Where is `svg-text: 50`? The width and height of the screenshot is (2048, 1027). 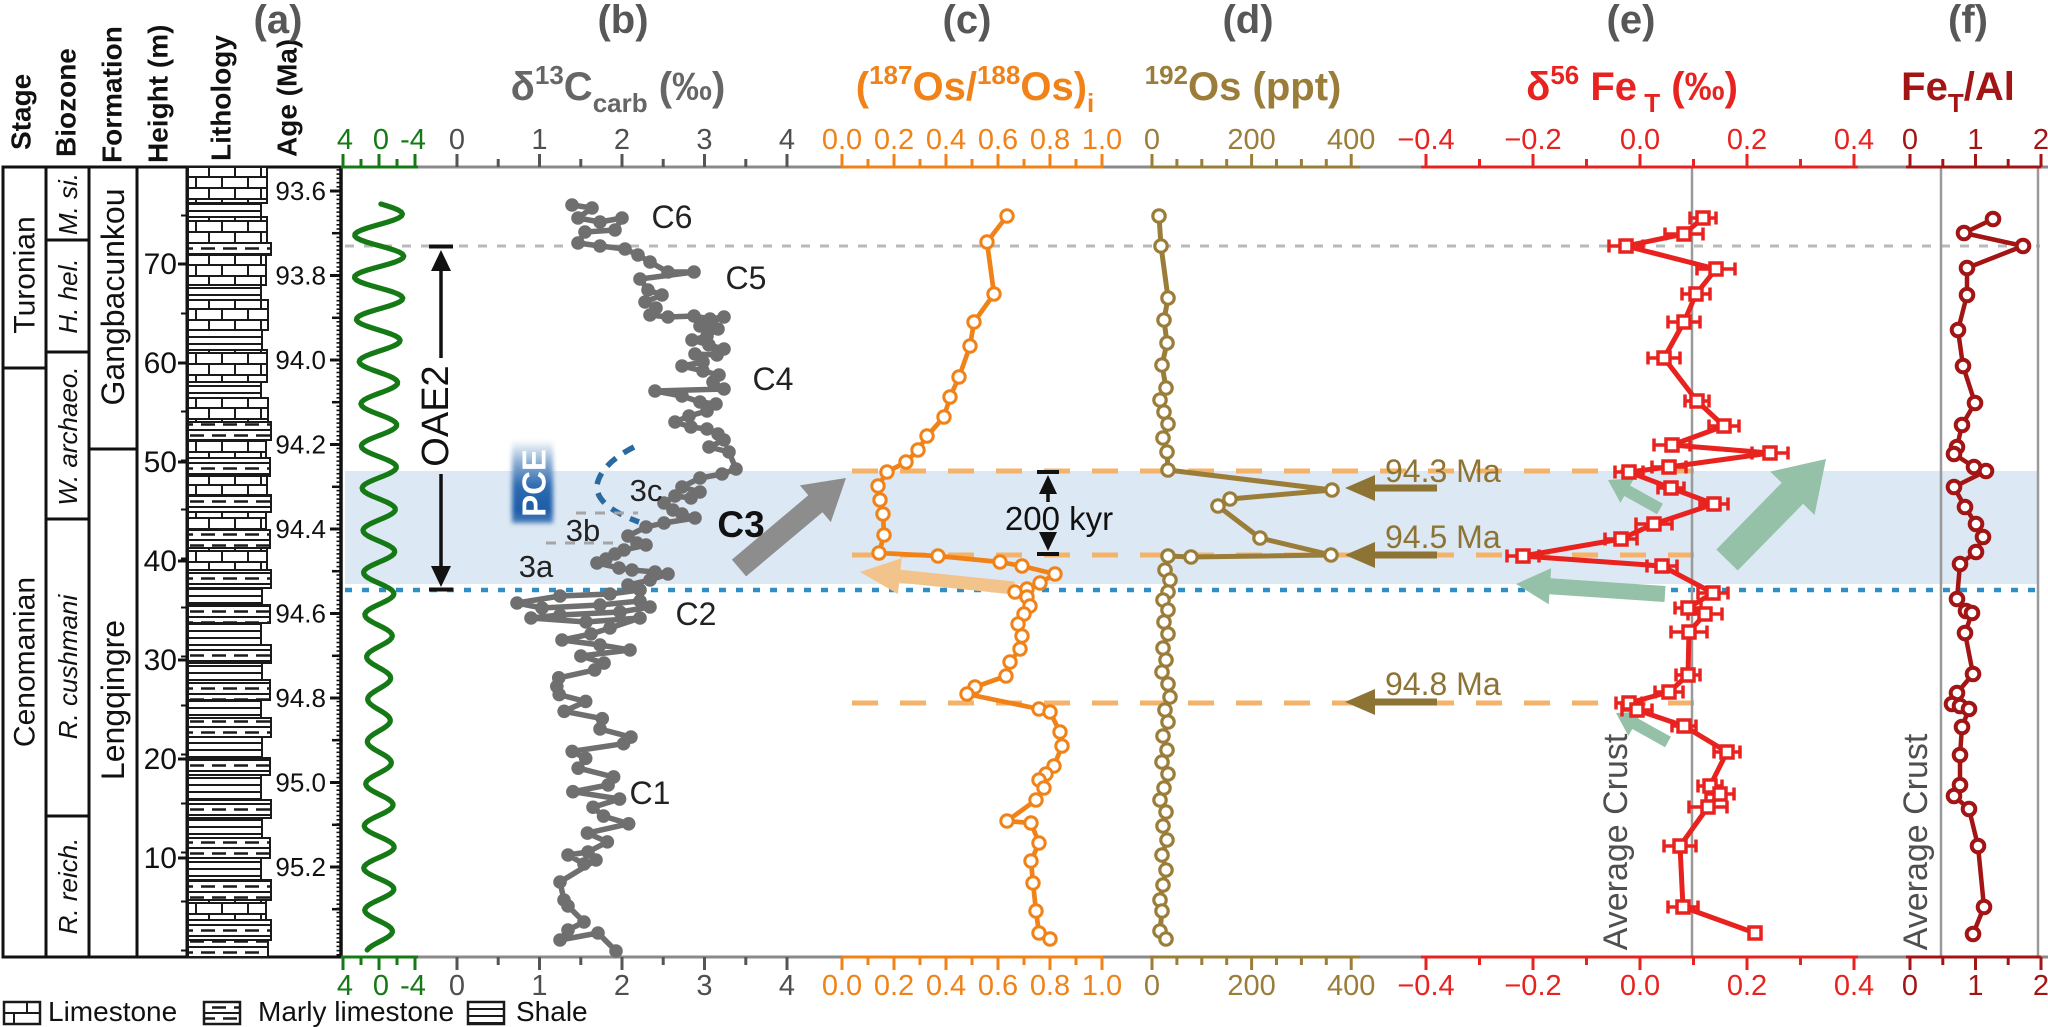
svg-text: 50 is located at coordinates (160, 462).